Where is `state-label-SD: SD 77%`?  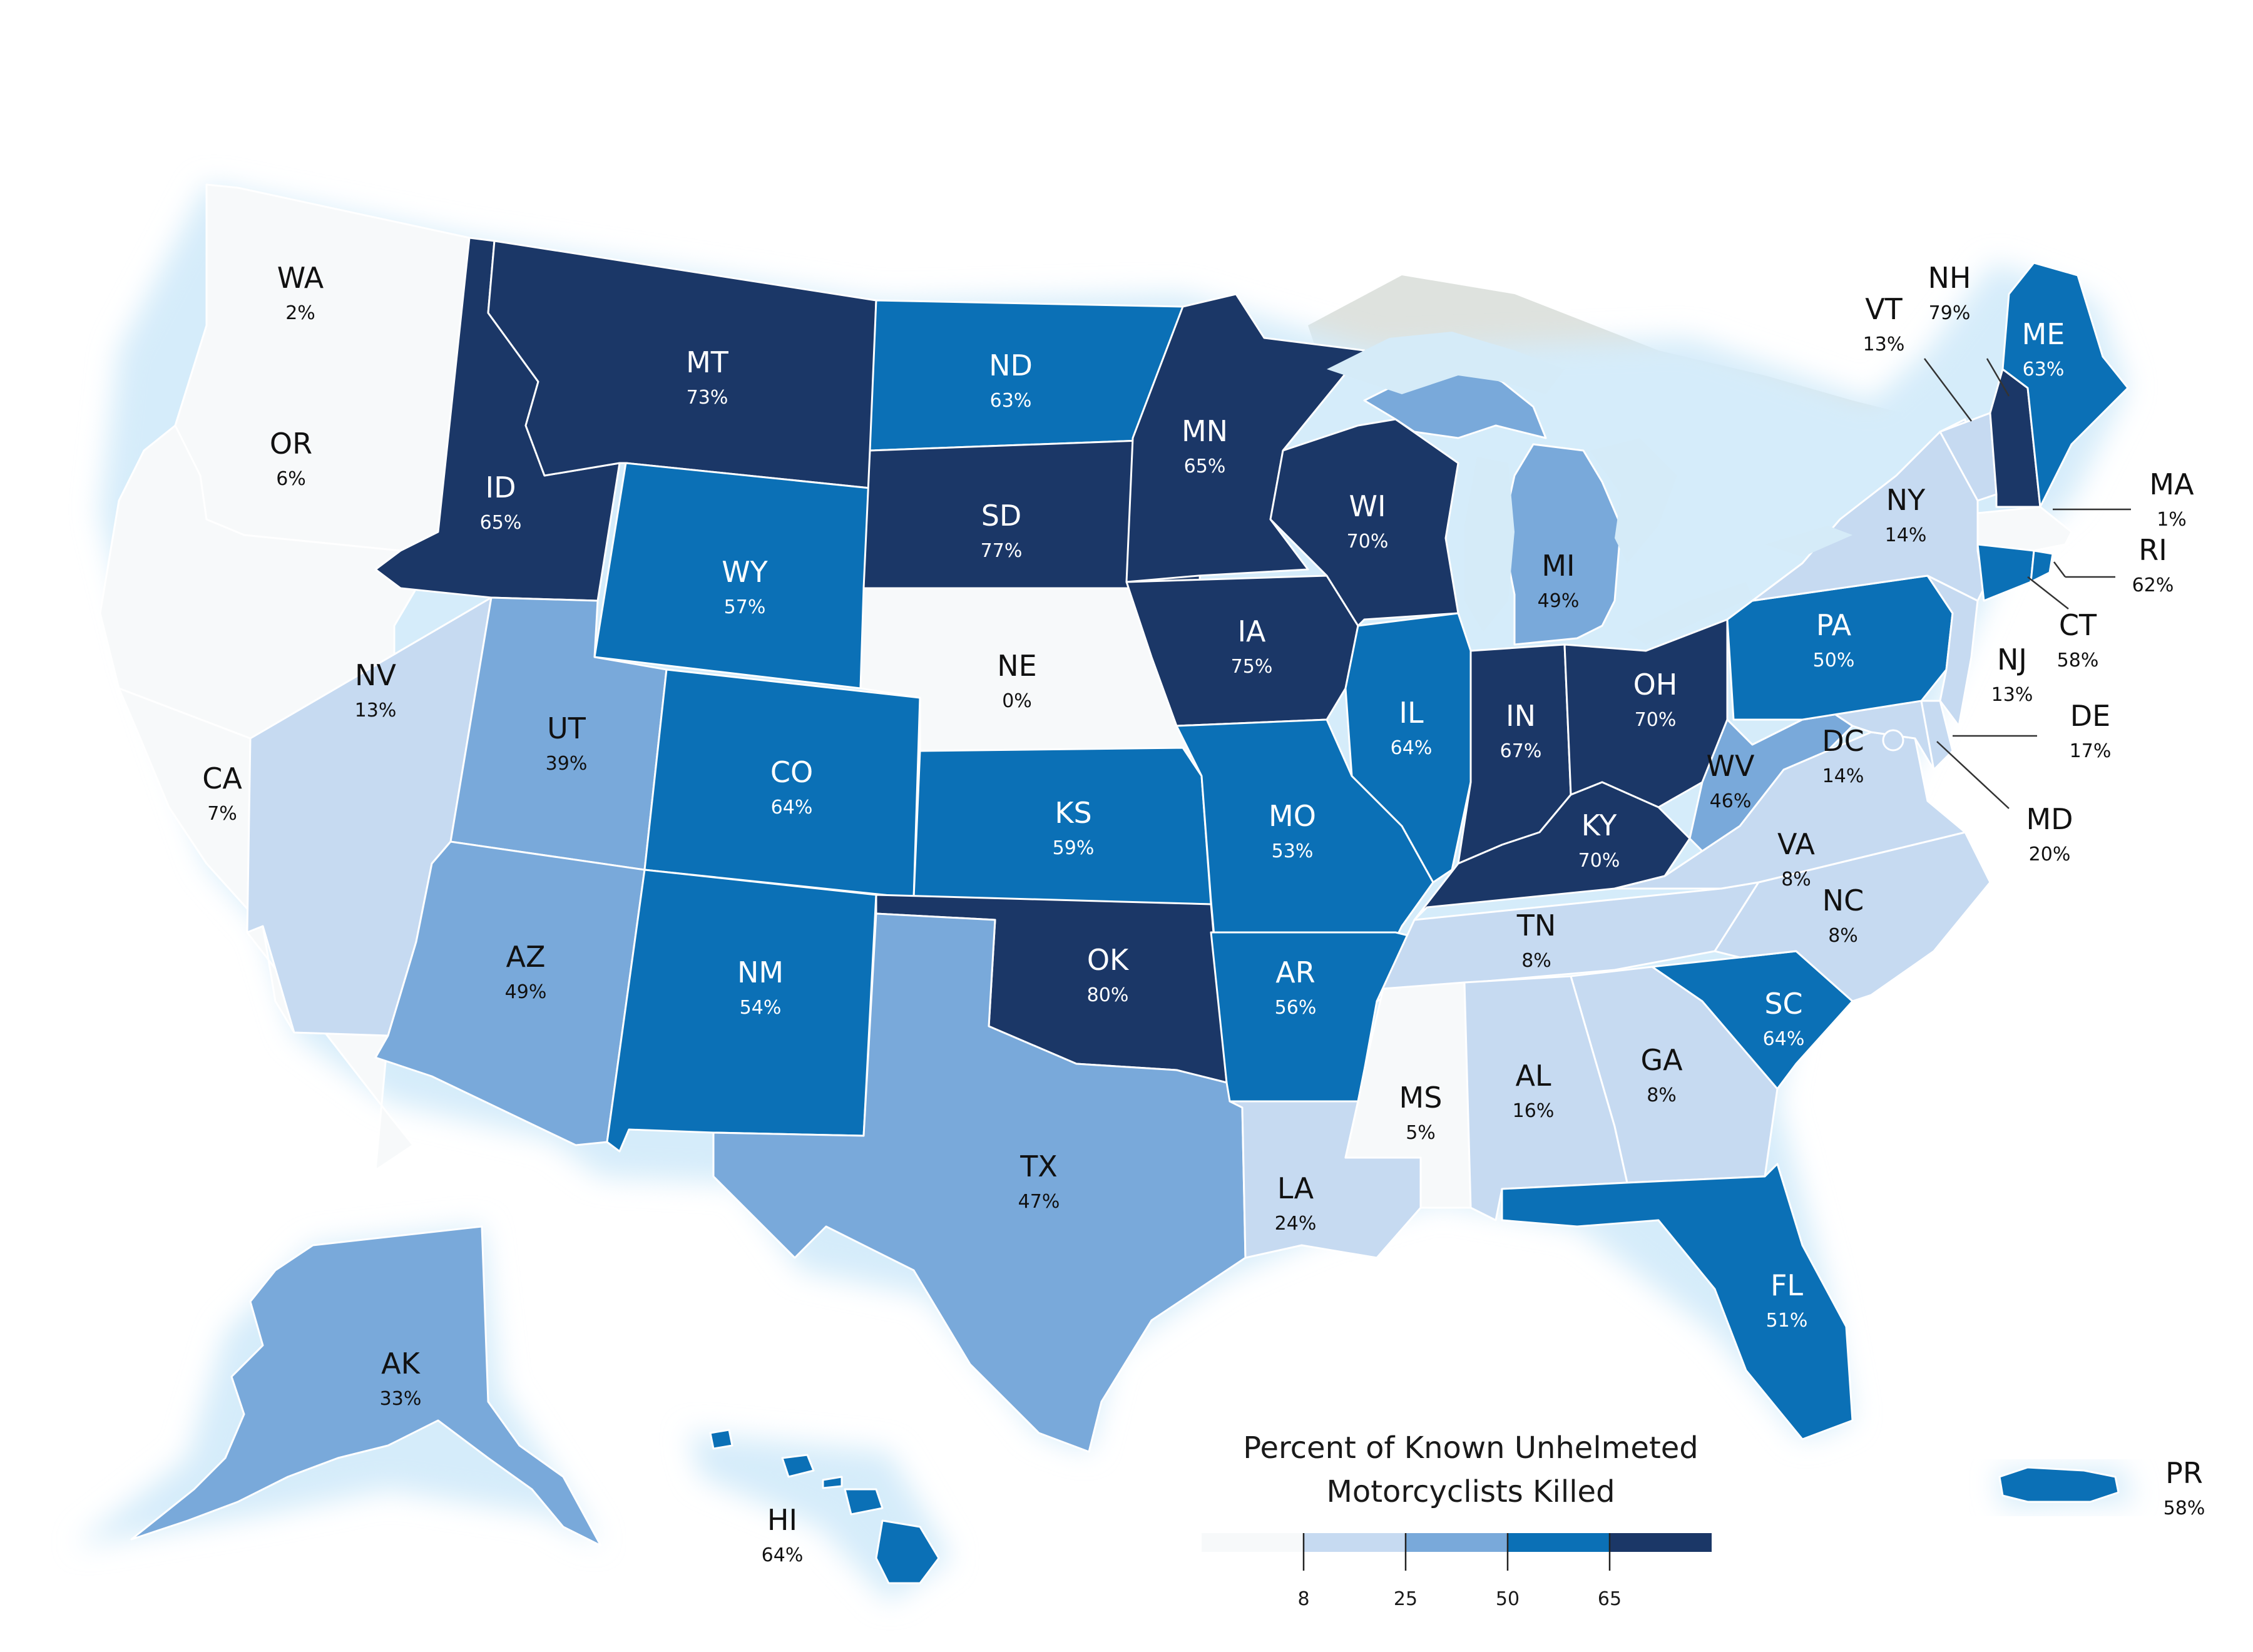
state-label-SD: SD 77% is located at coordinates (1002, 530).